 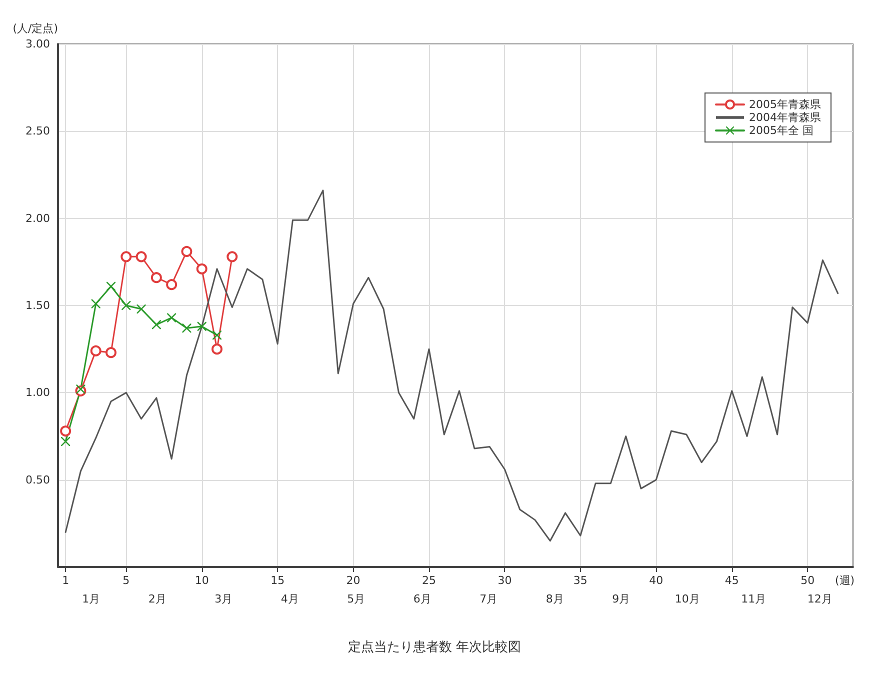 What do you see at coordinates (356, 599) in the screenshot?
I see `text: 5月` at bounding box center [356, 599].